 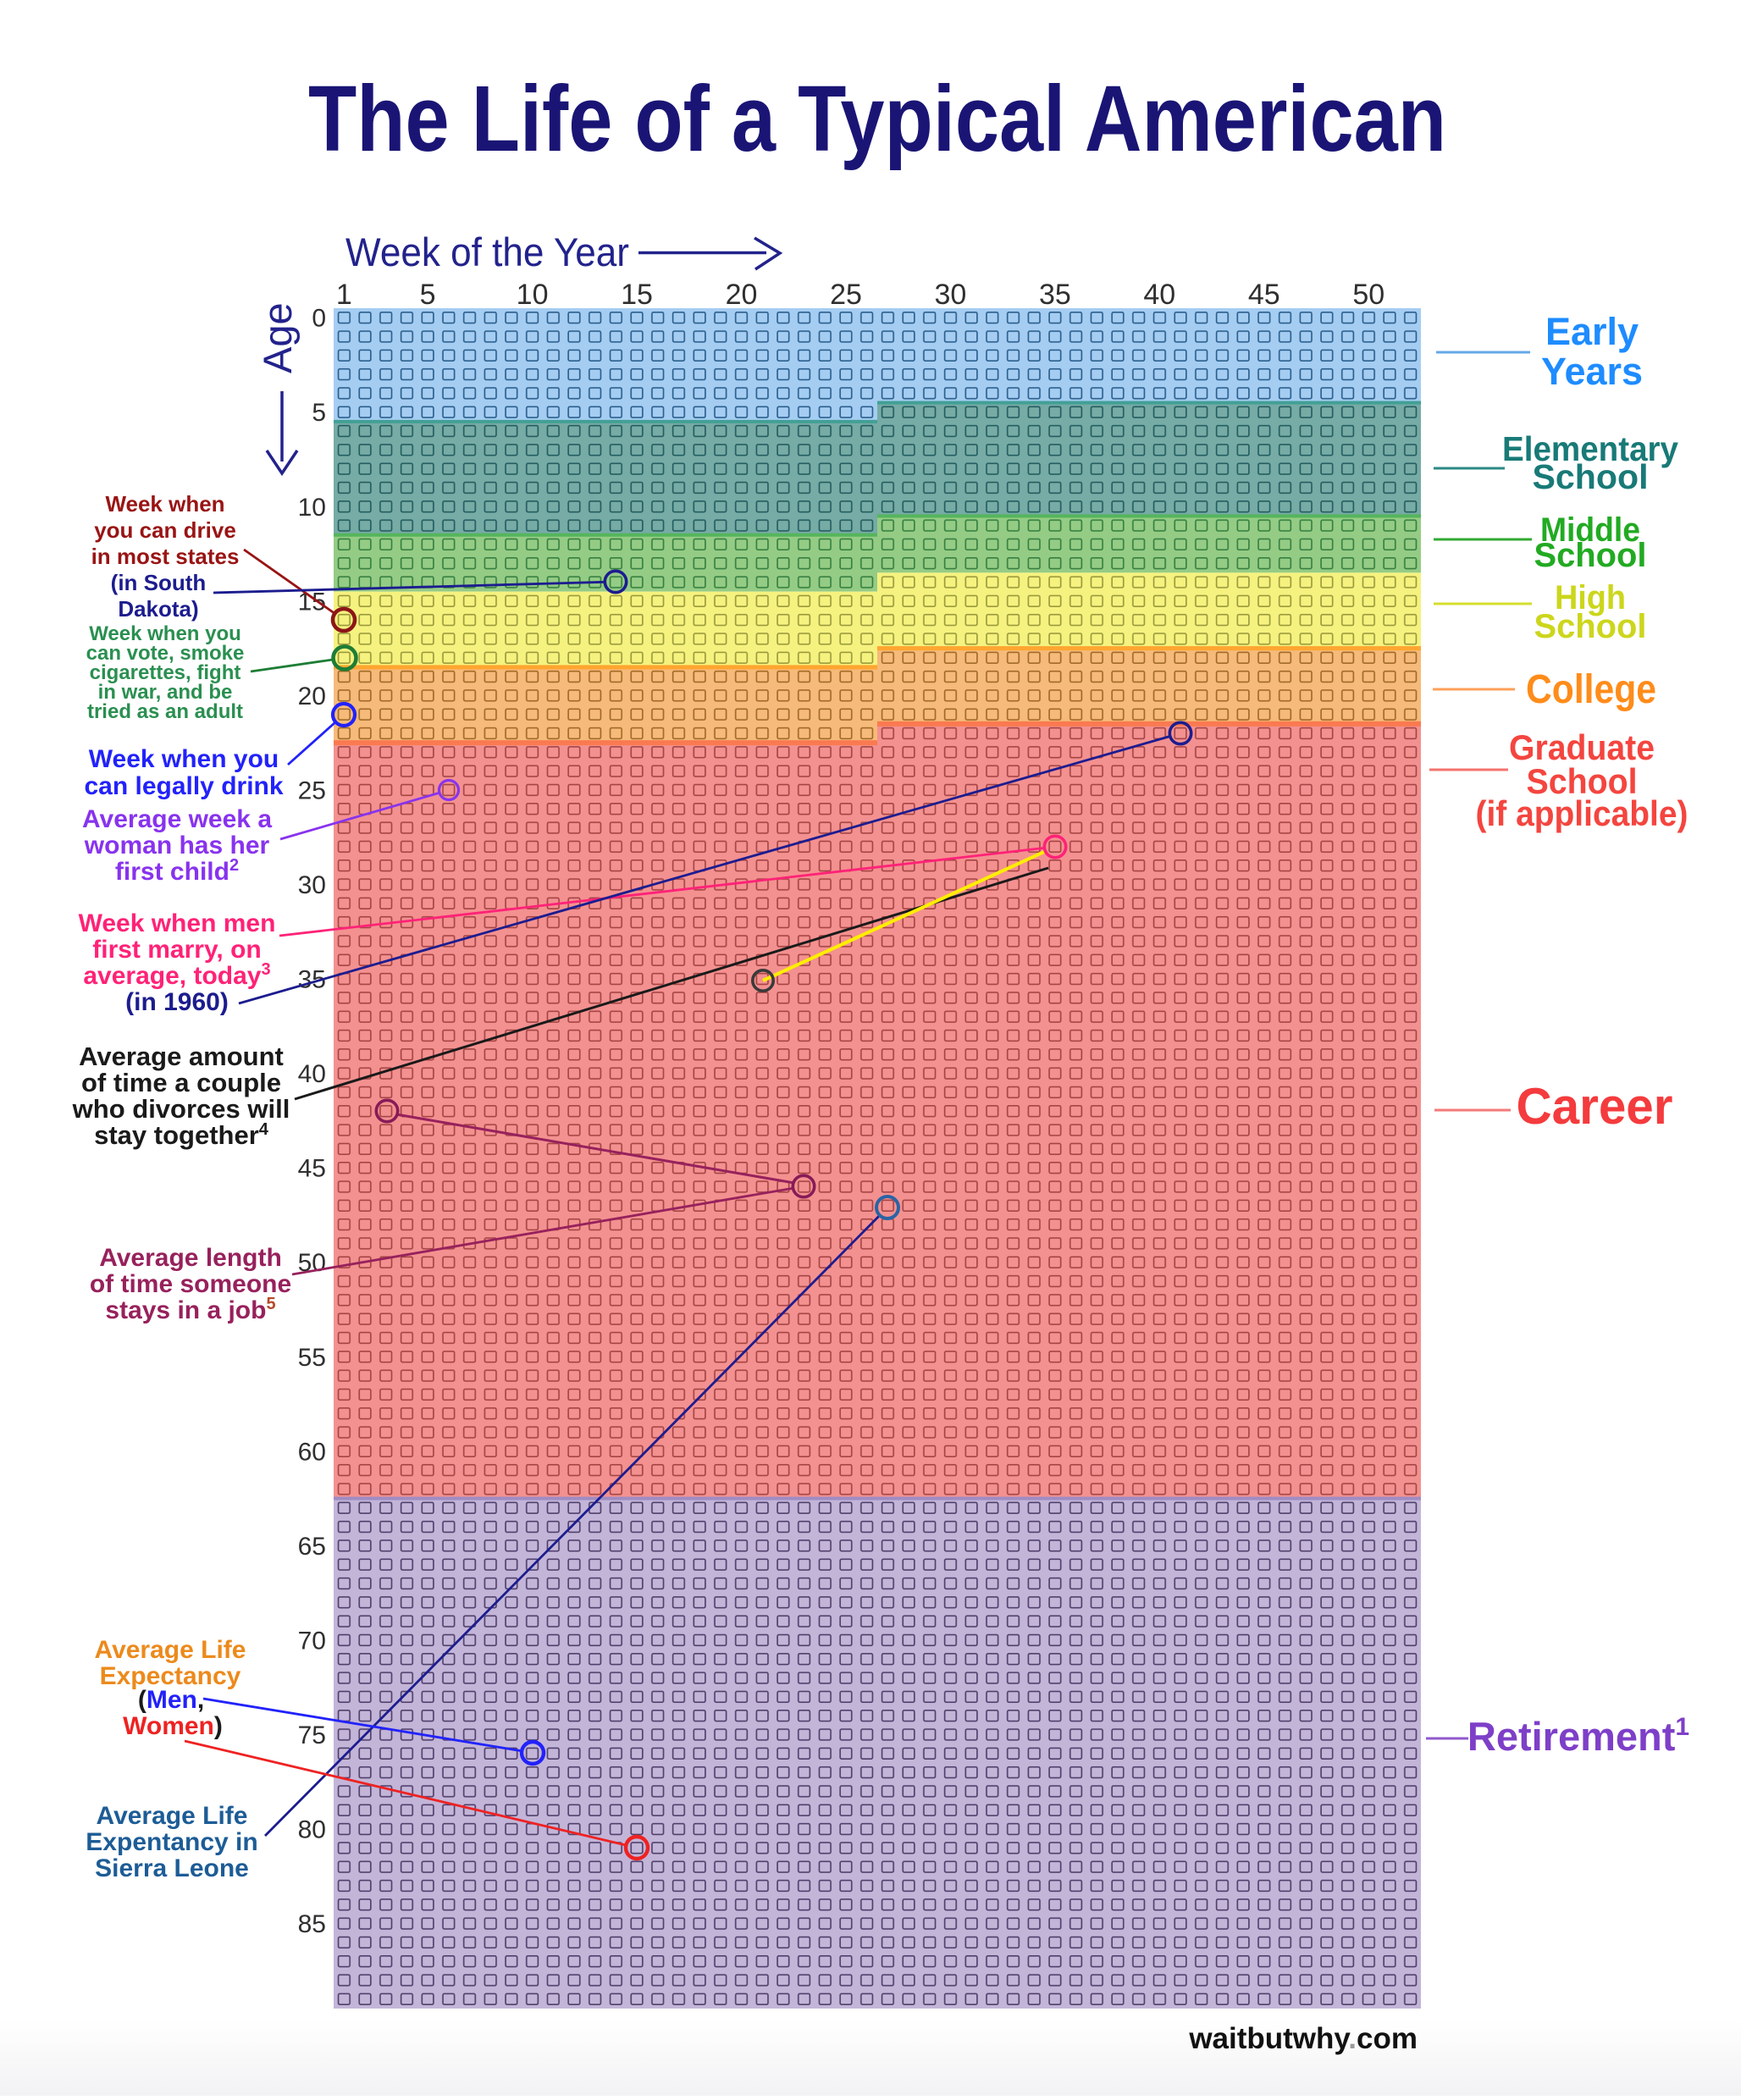 I want to click on svg-text: Expectancy, so click(x=170, y=1676).